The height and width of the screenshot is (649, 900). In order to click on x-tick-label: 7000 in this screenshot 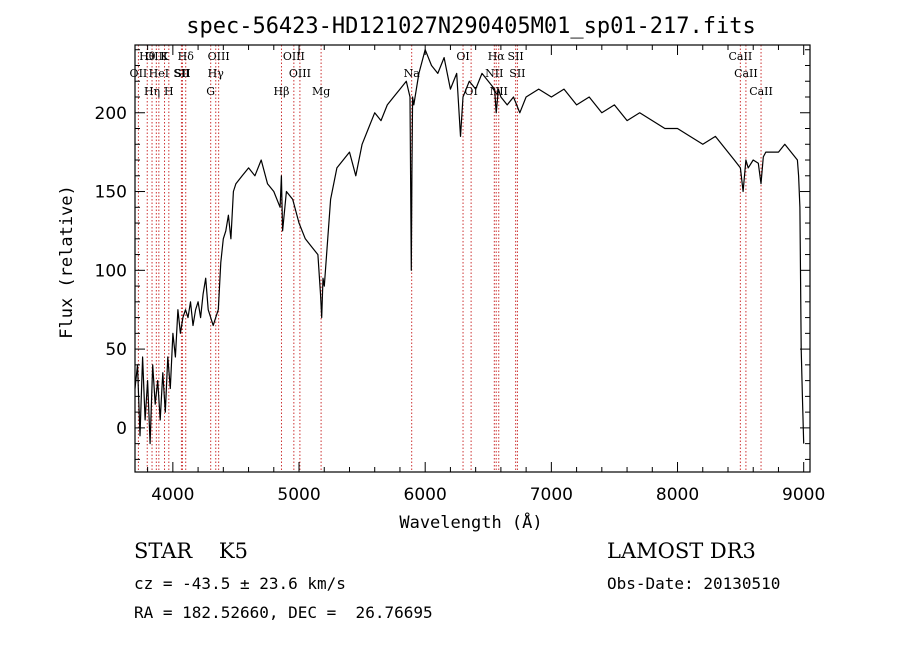, I will do `click(551, 495)`.